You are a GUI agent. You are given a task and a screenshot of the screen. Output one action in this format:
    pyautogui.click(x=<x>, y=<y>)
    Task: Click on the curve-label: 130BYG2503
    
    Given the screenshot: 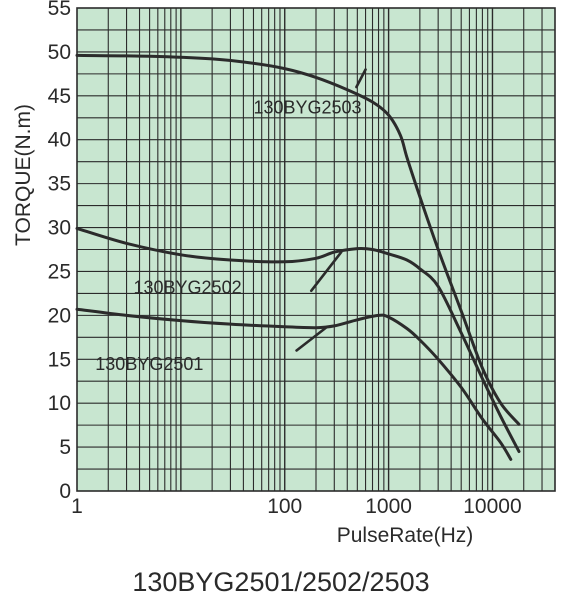 What is the action you would take?
    pyautogui.click(x=307, y=107)
    